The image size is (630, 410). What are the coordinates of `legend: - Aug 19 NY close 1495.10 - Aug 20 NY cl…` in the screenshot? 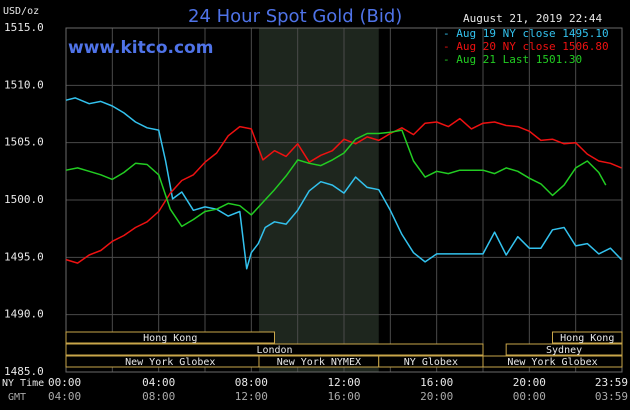 It's located at (526, 46).